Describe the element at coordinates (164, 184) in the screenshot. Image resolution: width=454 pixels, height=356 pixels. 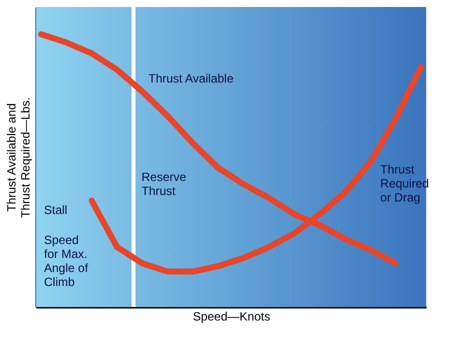
I see `annotation: Reserve Thrust` at that location.